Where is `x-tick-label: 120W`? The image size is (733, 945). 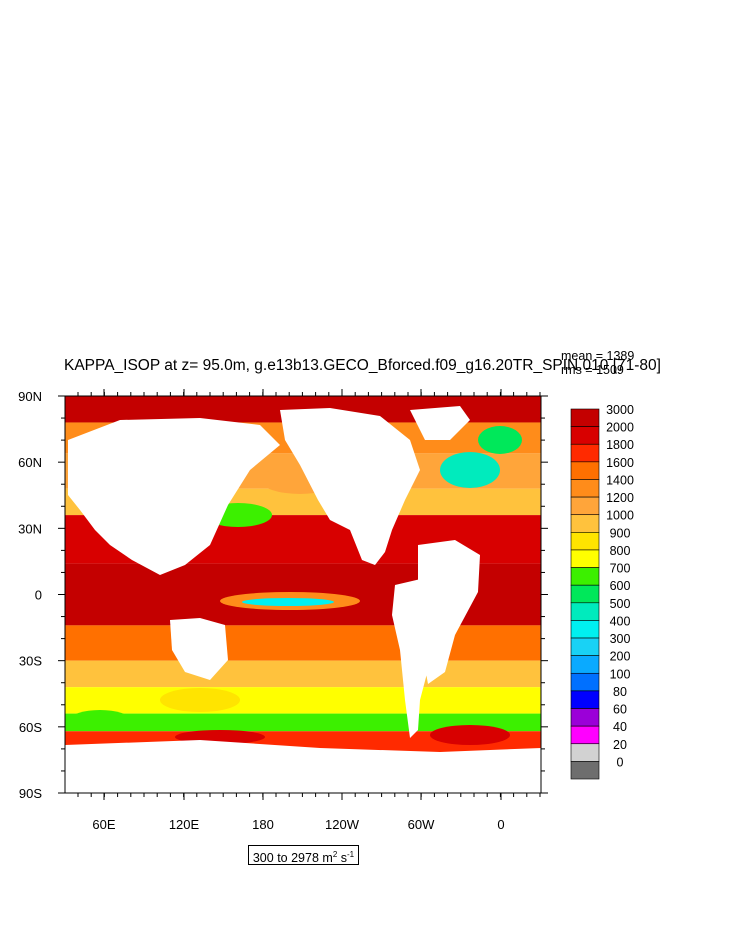 x-tick-label: 120W is located at coordinates (342, 824).